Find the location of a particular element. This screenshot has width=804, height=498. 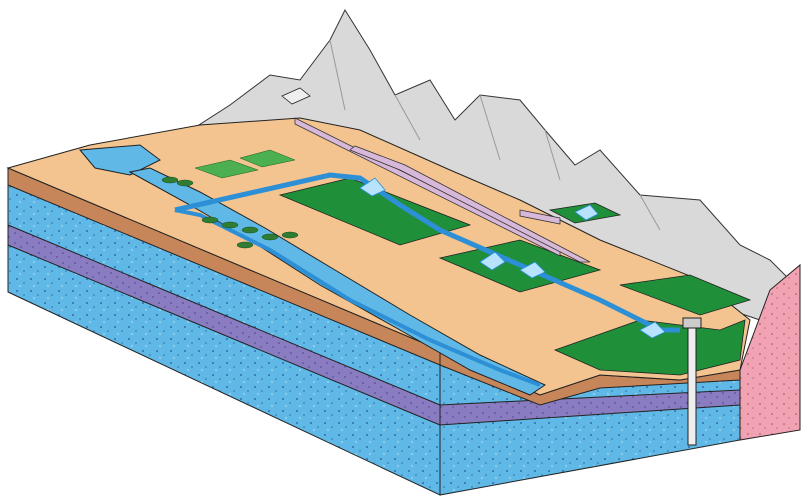

well-casing is located at coordinates (692, 381).